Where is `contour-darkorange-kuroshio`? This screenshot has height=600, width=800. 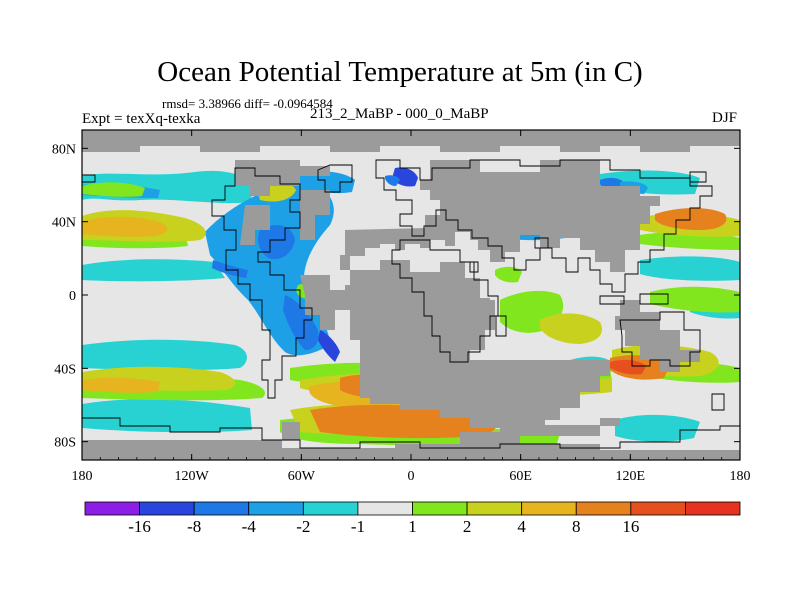
contour-darkorange-kuroshio is located at coordinates (691, 219).